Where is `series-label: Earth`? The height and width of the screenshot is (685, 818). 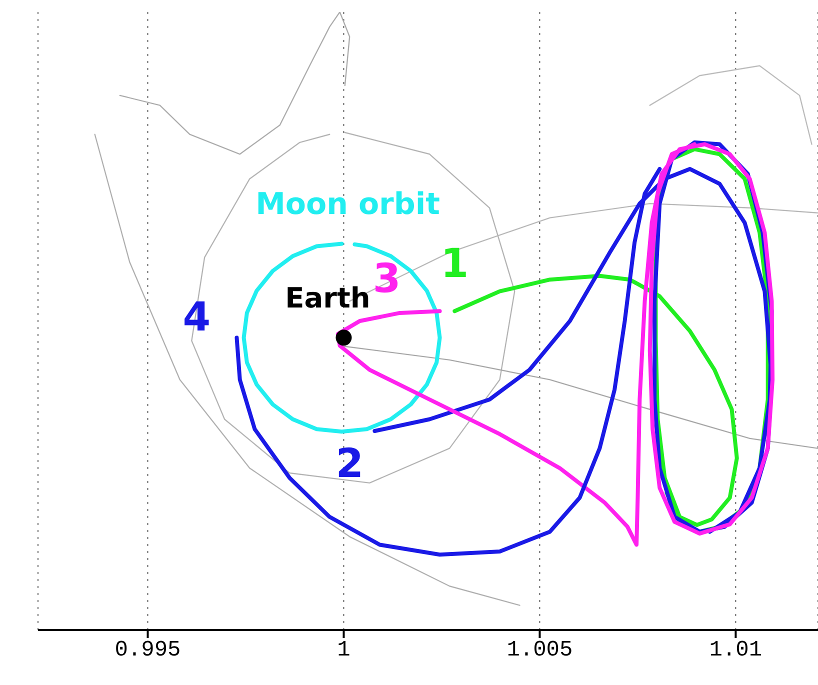
series-label: Earth is located at coordinates (327, 297).